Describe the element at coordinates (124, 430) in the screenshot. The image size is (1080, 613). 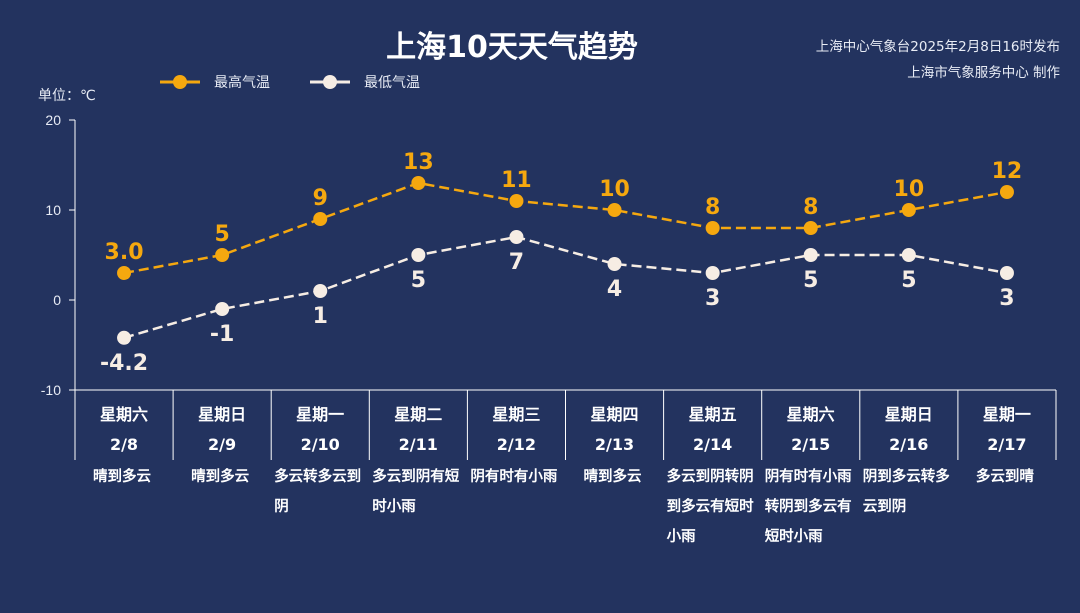
I see `category-header: 星期六 2/8` at that location.